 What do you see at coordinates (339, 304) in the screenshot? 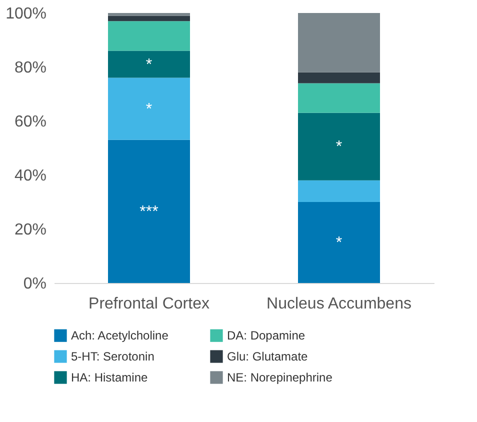
I see `x-tick-label: Nucleus Accumbens` at bounding box center [339, 304].